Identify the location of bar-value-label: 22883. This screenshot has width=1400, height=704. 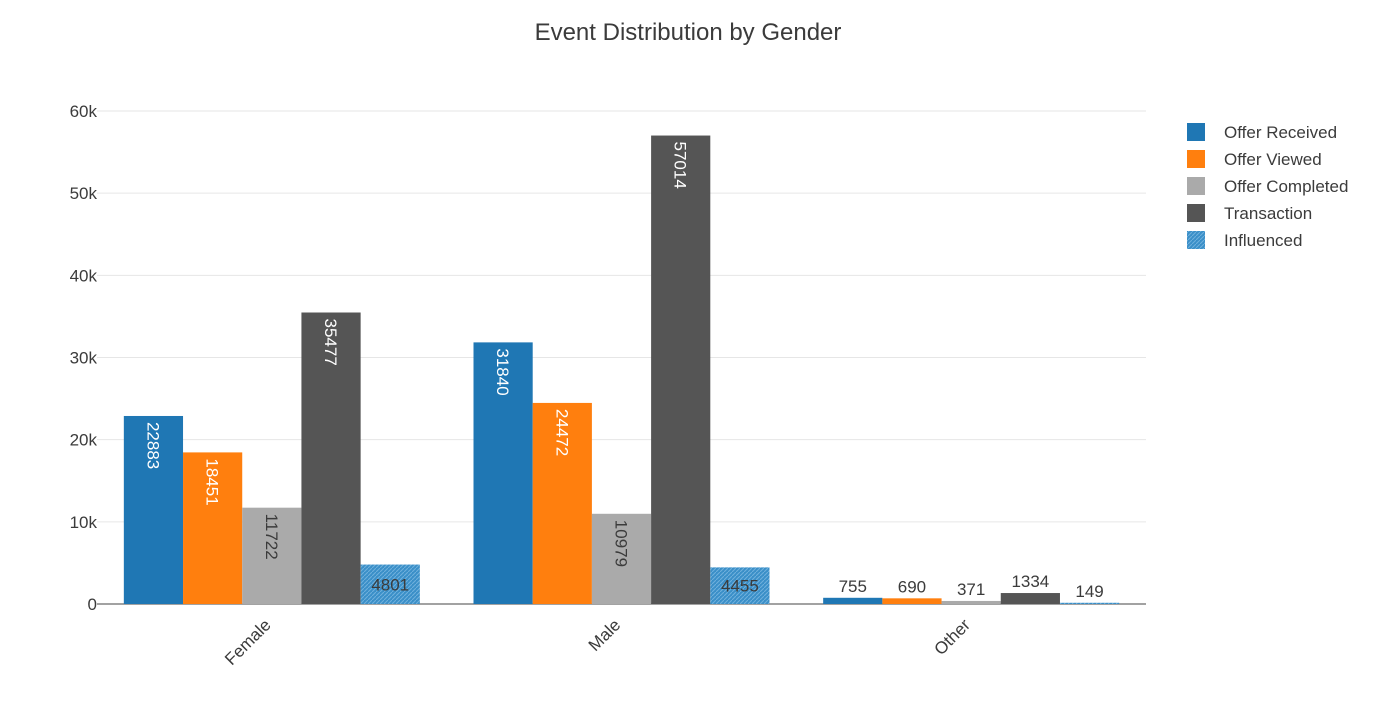
(152, 445).